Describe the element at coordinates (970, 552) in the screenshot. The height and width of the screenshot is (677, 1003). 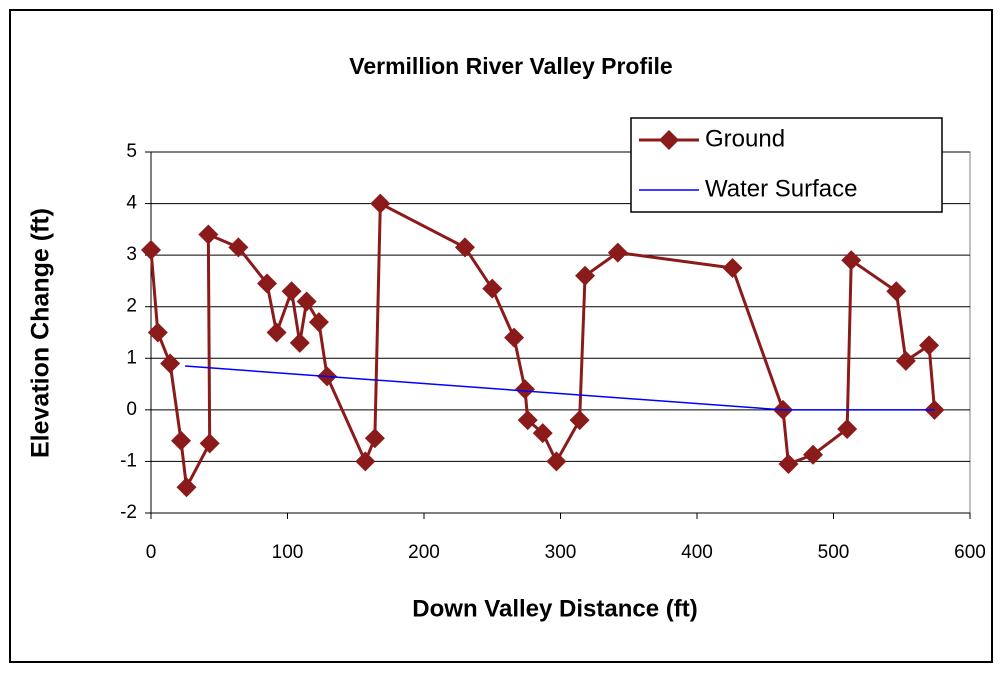
I see `x-tick-label: 600` at that location.